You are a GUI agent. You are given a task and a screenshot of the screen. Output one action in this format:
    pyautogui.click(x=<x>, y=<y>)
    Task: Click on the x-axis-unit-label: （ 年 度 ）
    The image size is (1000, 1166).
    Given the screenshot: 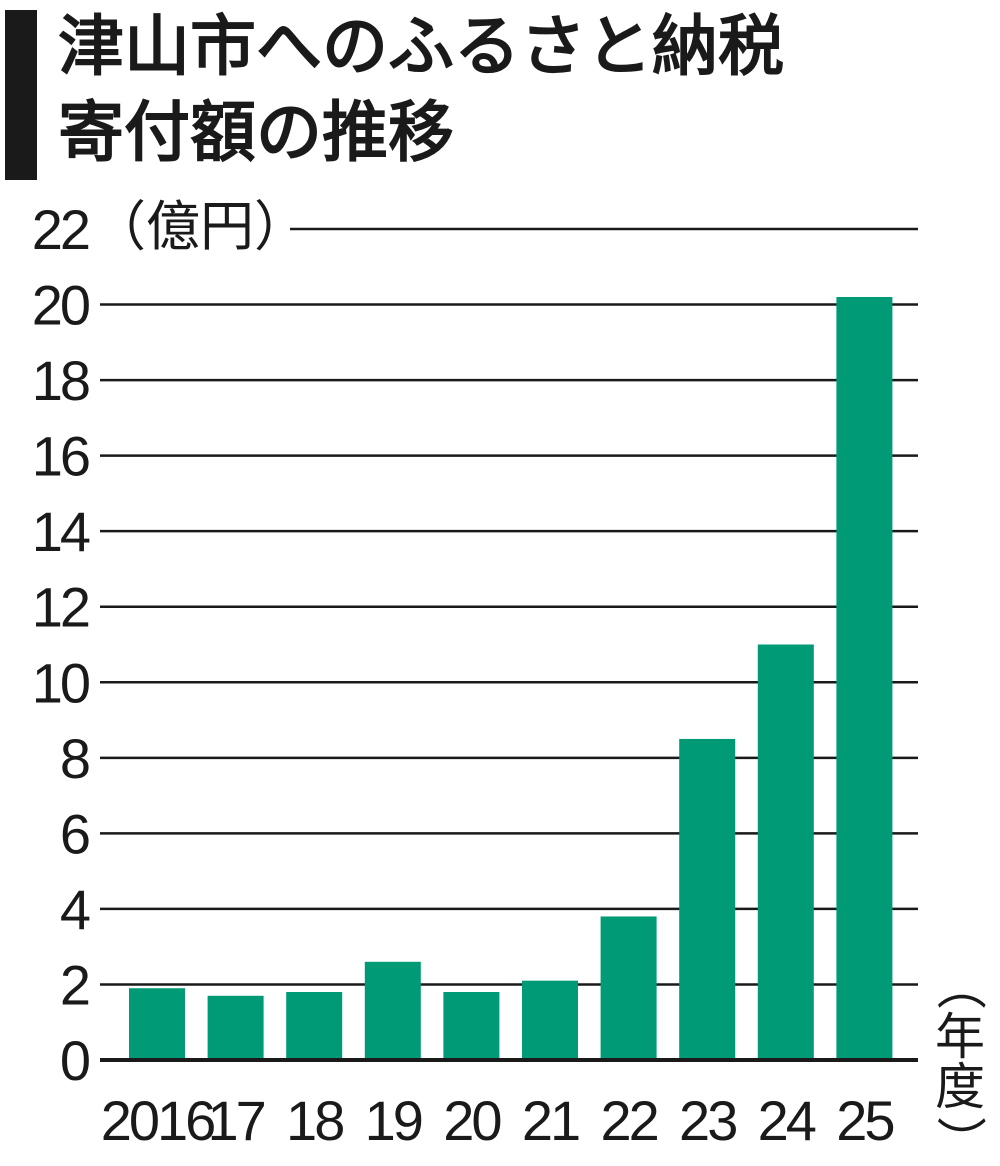 What is the action you would take?
    pyautogui.click(x=960, y=1063)
    